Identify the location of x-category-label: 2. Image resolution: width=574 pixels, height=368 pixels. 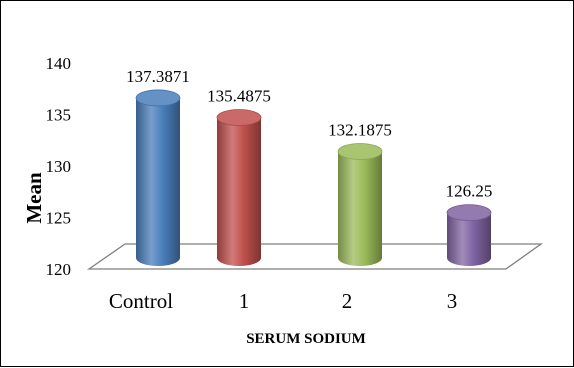
(347, 301).